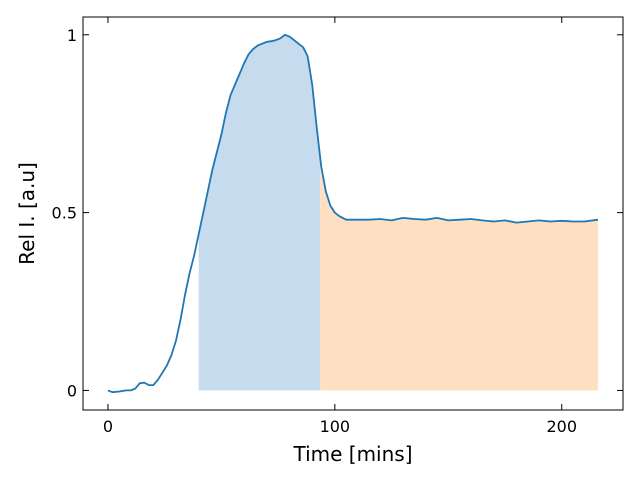  I want to click on y-tick-label: 1, so click(72, 35).